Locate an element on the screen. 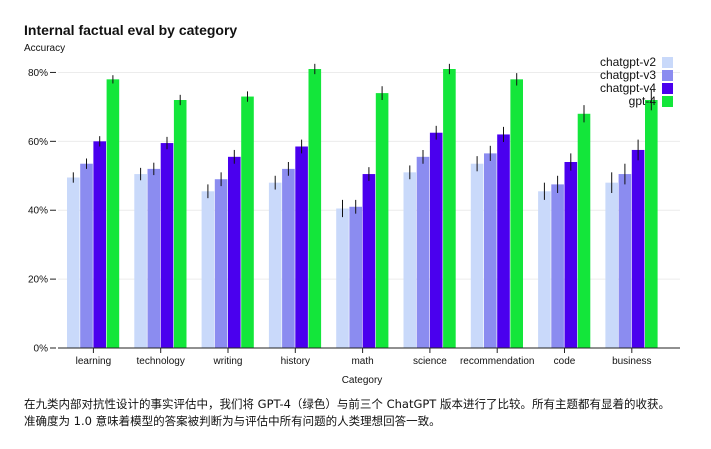  x-tick-label: math is located at coordinates (362, 361).